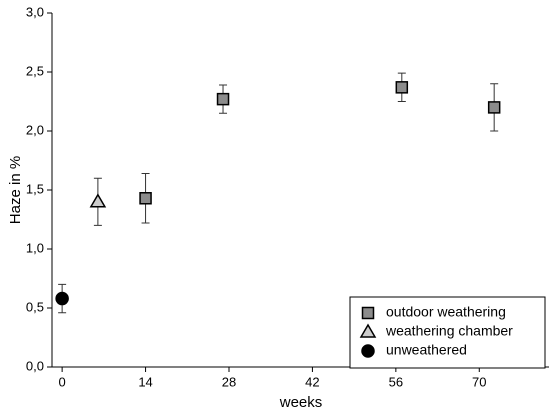 The image size is (550, 415). Describe the element at coordinates (15, 190) in the screenshot. I see `y-axis-label: Haze in %` at that location.